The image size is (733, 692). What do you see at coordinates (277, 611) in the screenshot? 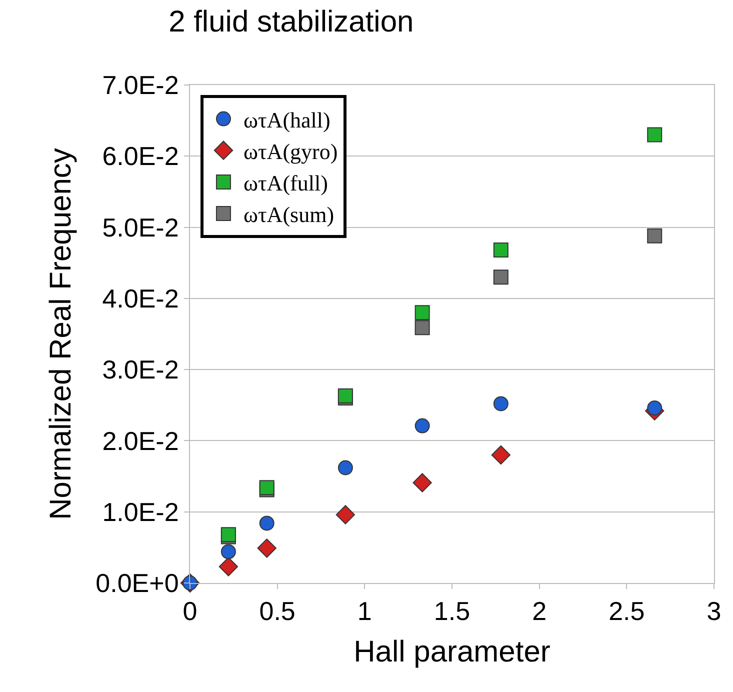
I see `x-tick-label: 0.5` at bounding box center [277, 611].